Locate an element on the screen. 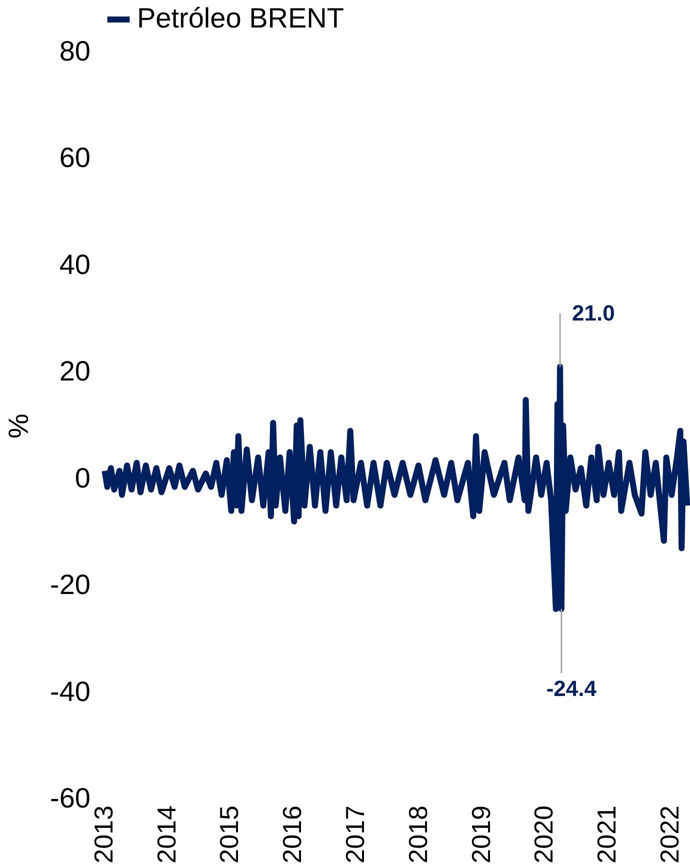 Image resolution: width=690 pixels, height=868 pixels. y-tick-label: 40 is located at coordinates (74, 264).